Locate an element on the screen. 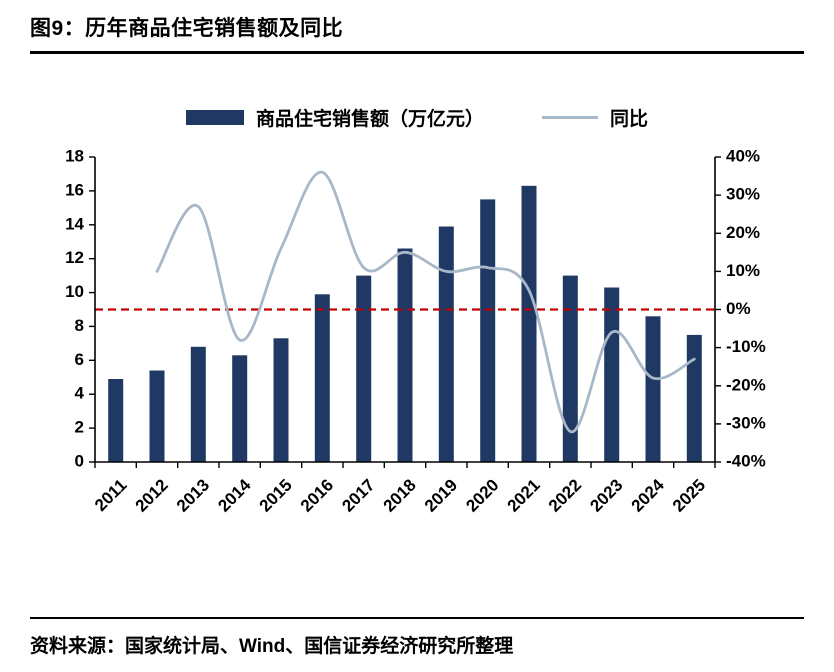 This screenshot has width=834, height=672. svg-text: 2014 is located at coordinates (234, 495).